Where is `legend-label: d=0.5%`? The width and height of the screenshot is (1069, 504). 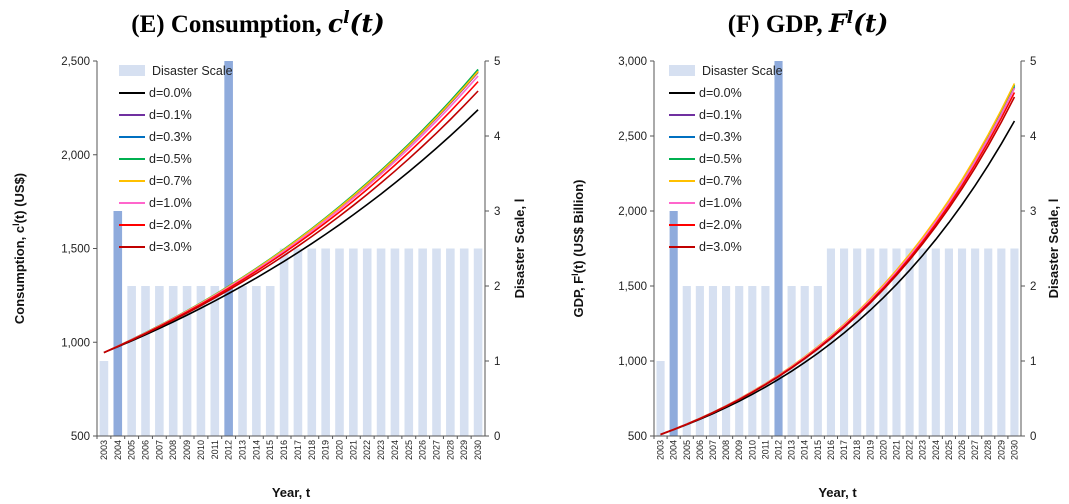
legend-label: d=0.5% is located at coordinates (170, 159).